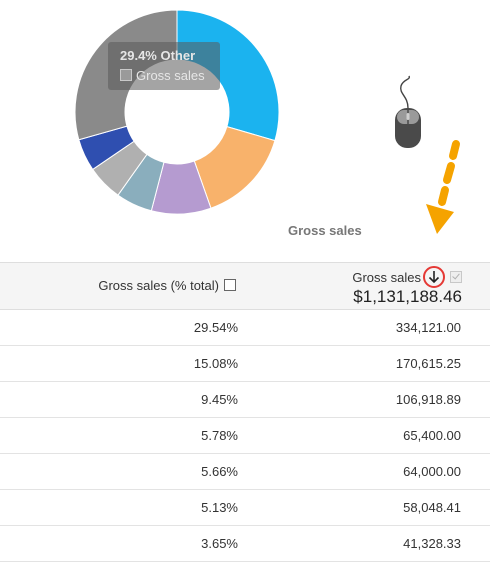  I want to click on tooltip-title: 29.4% Other, so click(158, 55).